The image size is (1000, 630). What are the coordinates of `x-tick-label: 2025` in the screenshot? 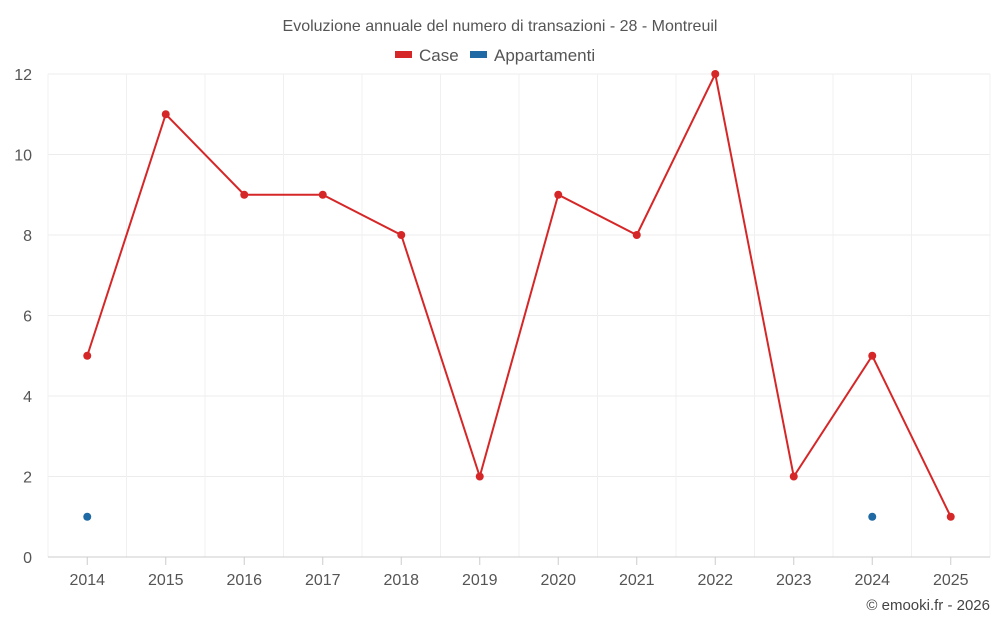 It's located at (951, 580).